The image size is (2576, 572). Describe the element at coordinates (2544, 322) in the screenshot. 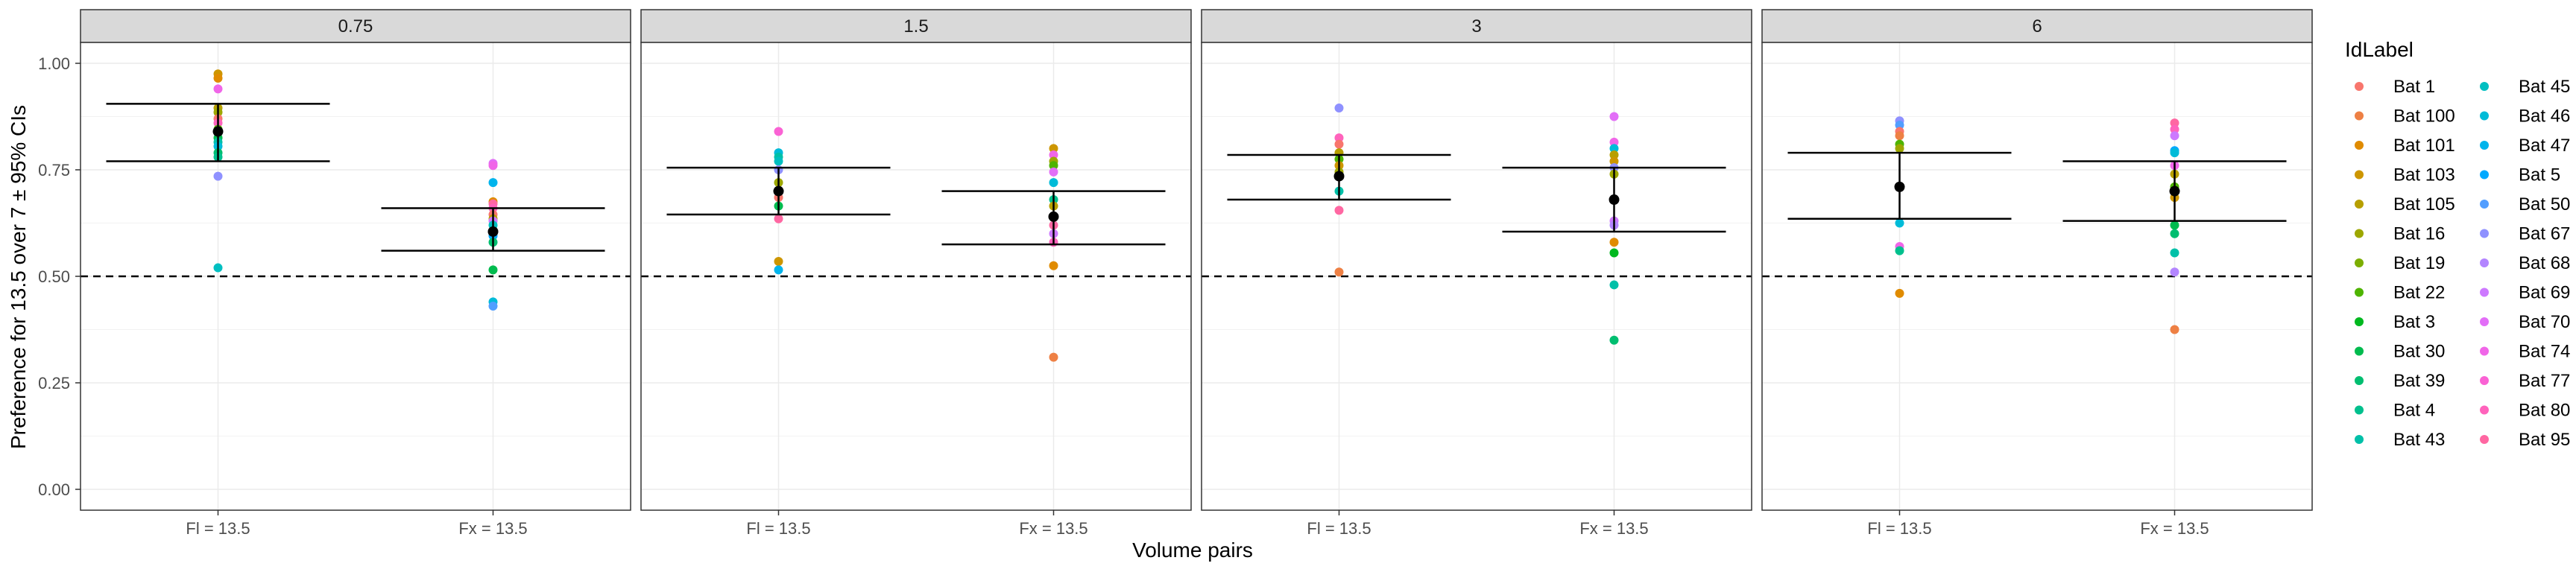

I see `legend-label: Bat 70` at that location.